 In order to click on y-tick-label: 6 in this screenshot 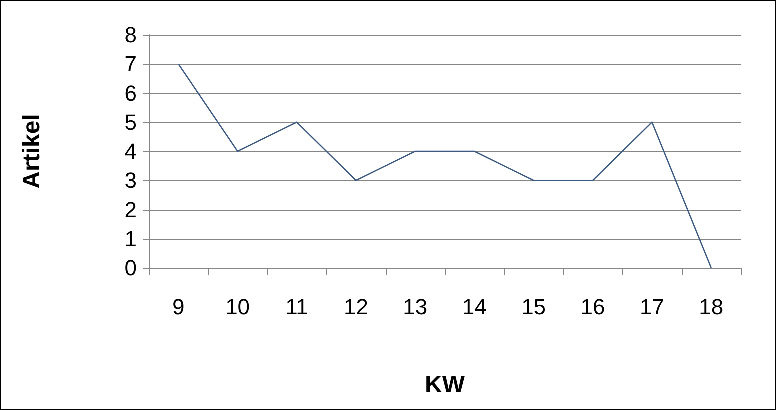, I will do `click(130, 93)`.